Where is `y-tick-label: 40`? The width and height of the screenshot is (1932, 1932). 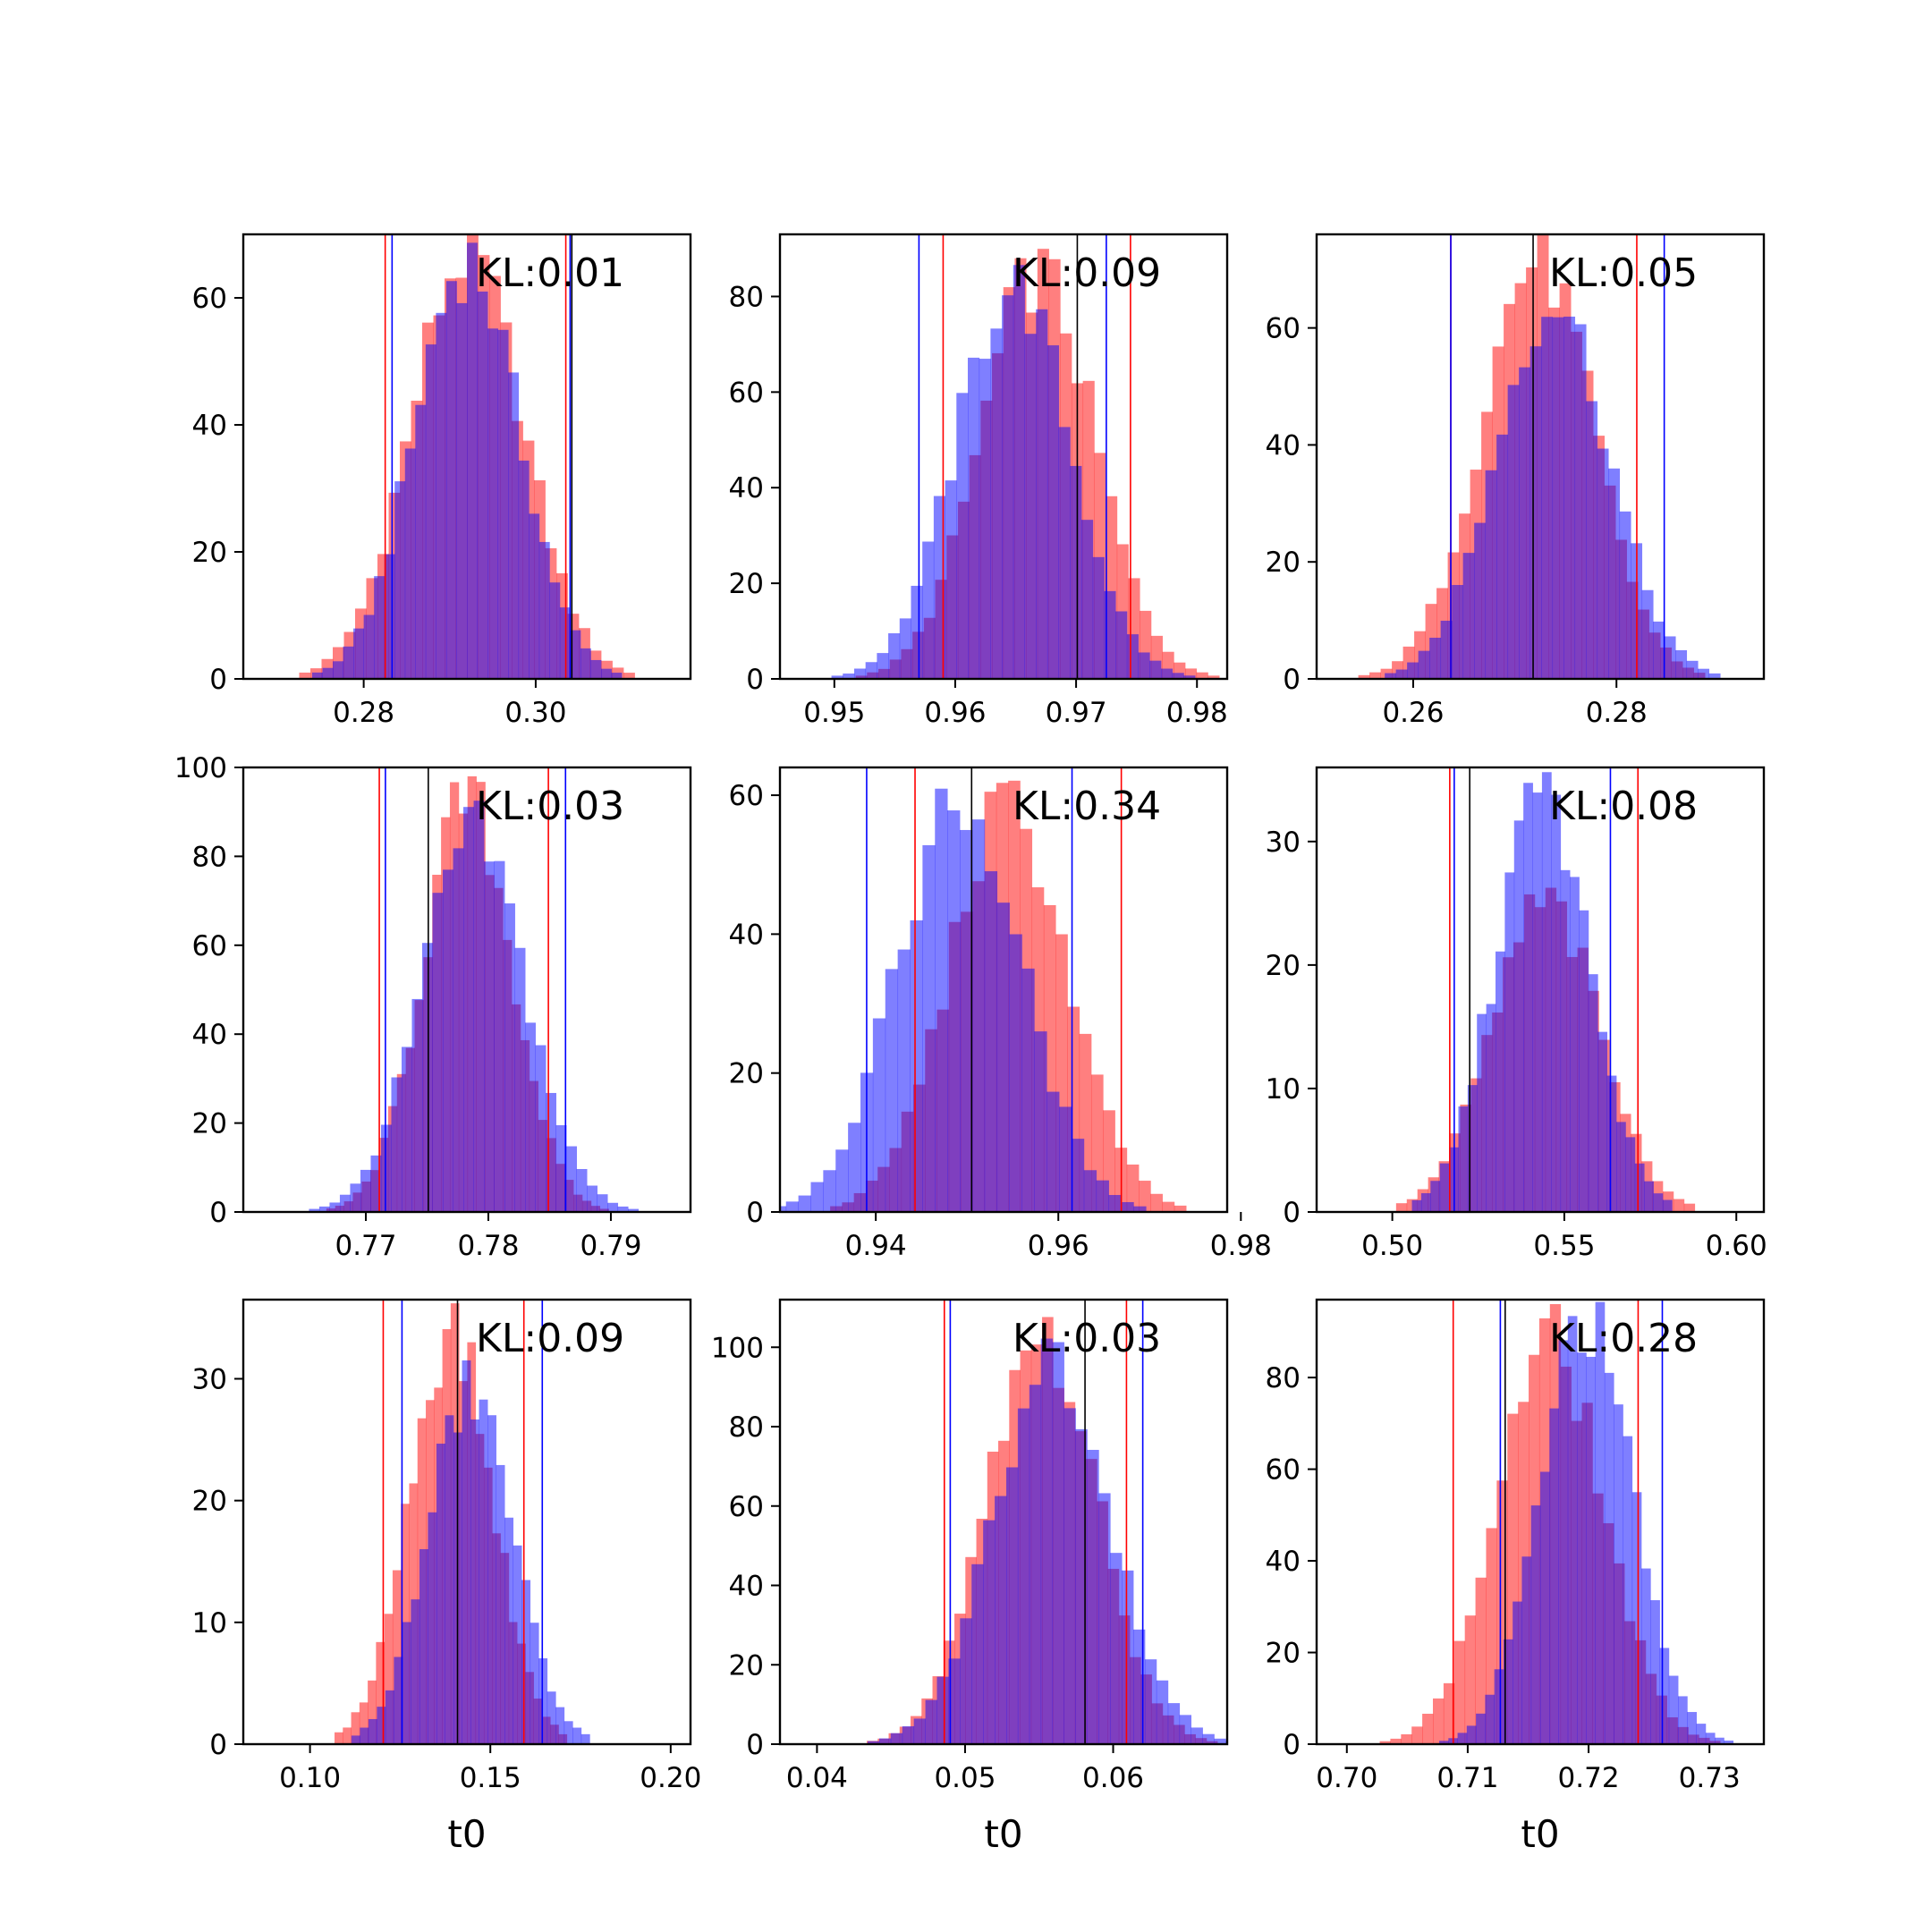 y-tick-label: 40 is located at coordinates (1283, 445).